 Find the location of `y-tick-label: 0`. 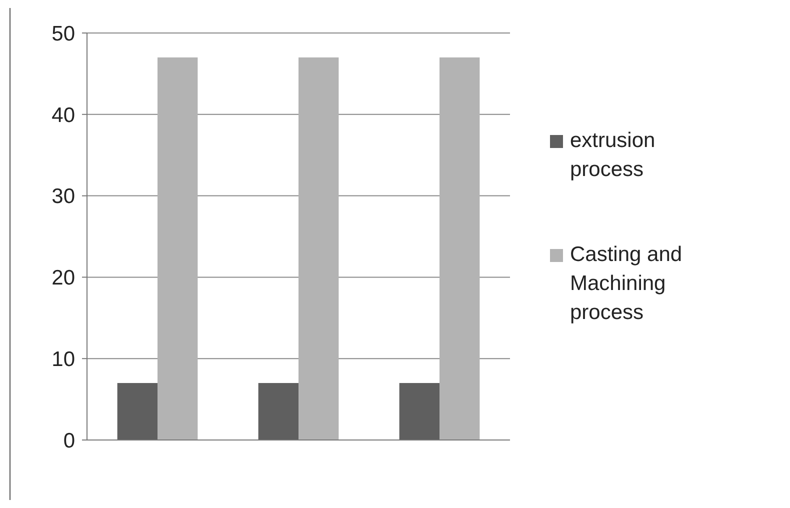

y-tick-label: 0 is located at coordinates (69, 440).